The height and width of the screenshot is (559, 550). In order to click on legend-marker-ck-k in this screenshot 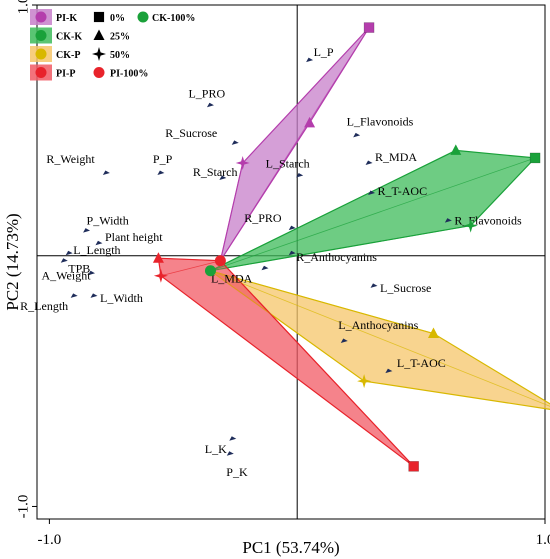, I will do `click(41, 35)`.